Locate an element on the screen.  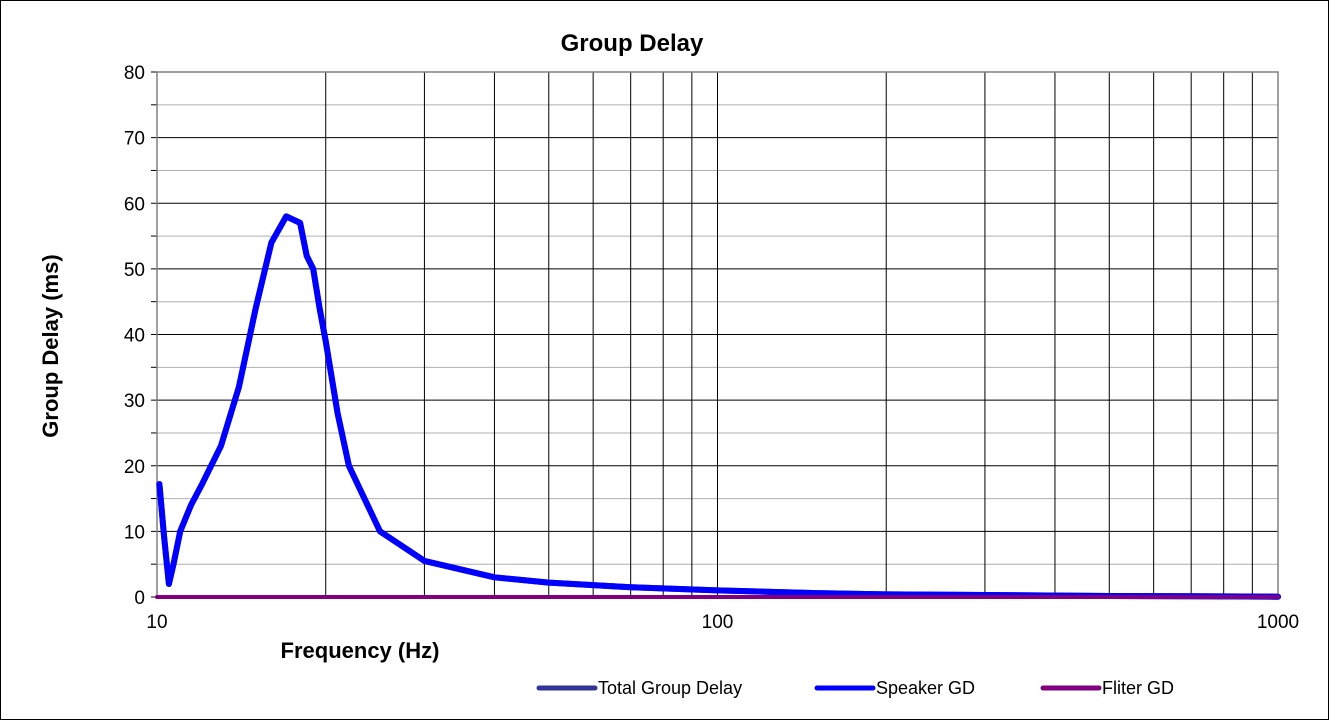
y-tick-label: 30 is located at coordinates (134, 401).